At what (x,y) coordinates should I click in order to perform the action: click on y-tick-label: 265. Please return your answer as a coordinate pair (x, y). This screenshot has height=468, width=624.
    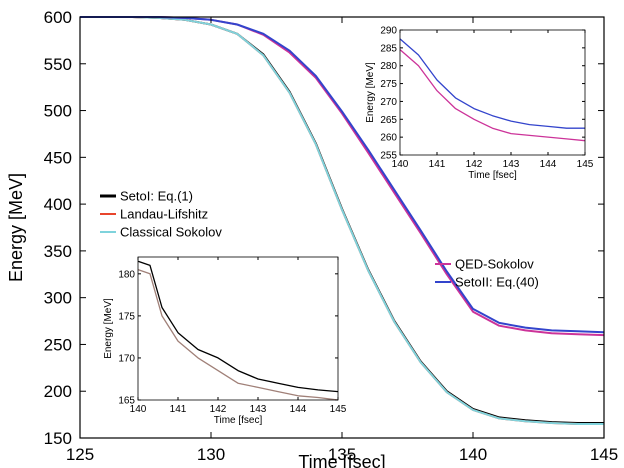
    Looking at the image, I should click on (388, 120).